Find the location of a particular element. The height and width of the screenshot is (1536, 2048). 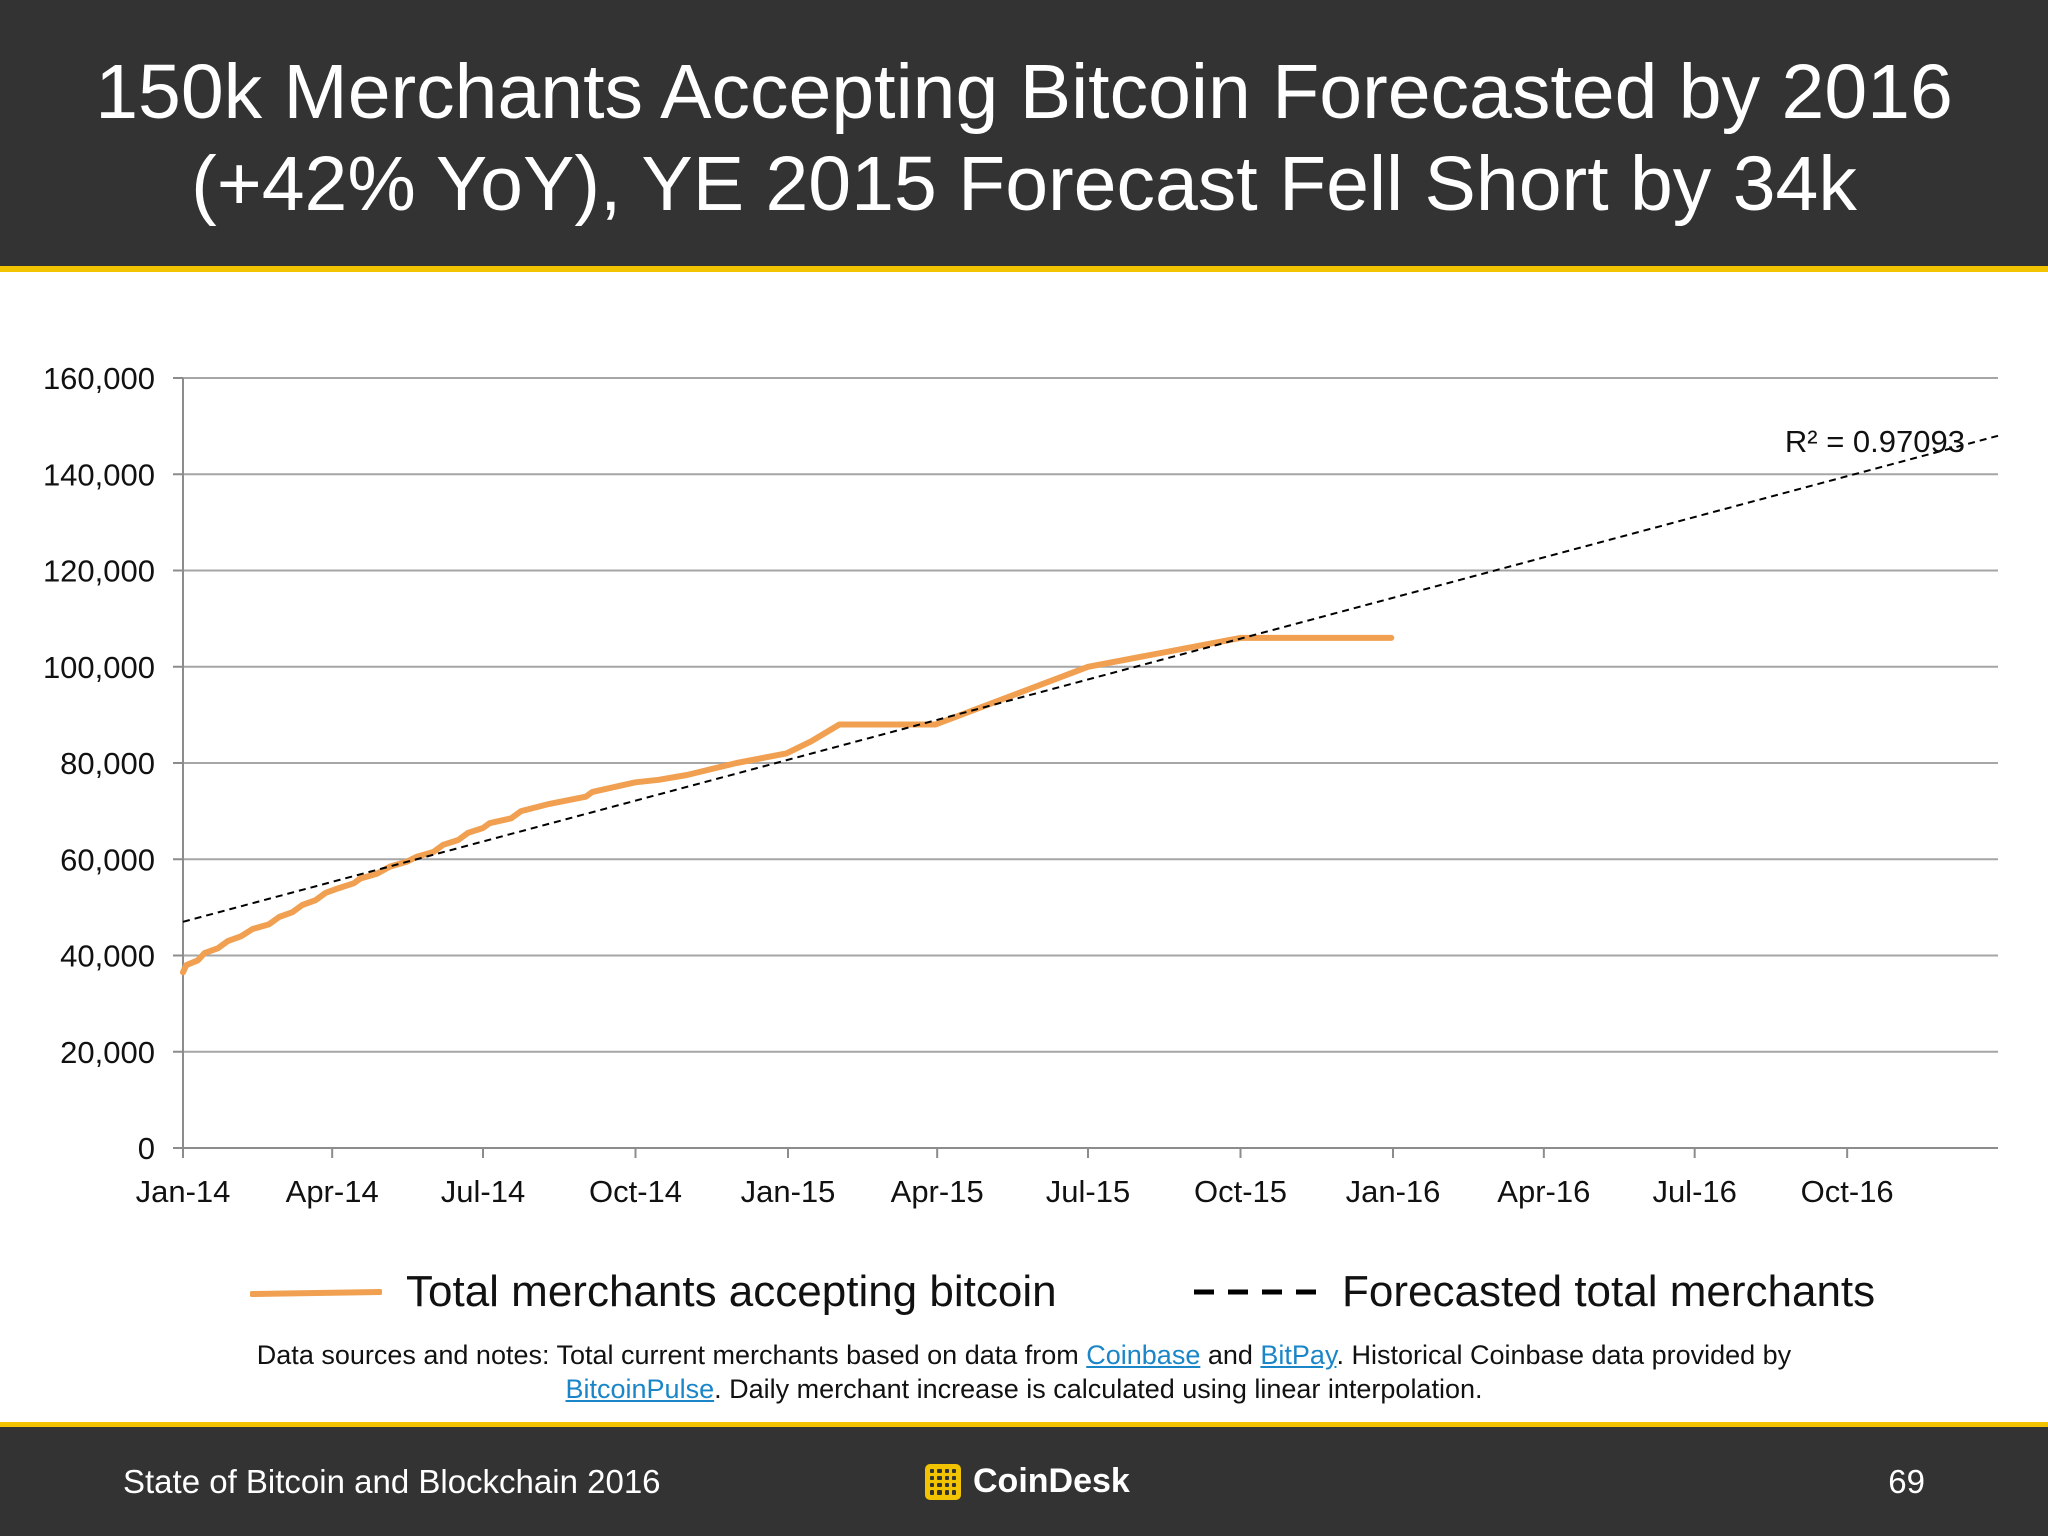

y-tick-label: 120,000 is located at coordinates (99, 571).